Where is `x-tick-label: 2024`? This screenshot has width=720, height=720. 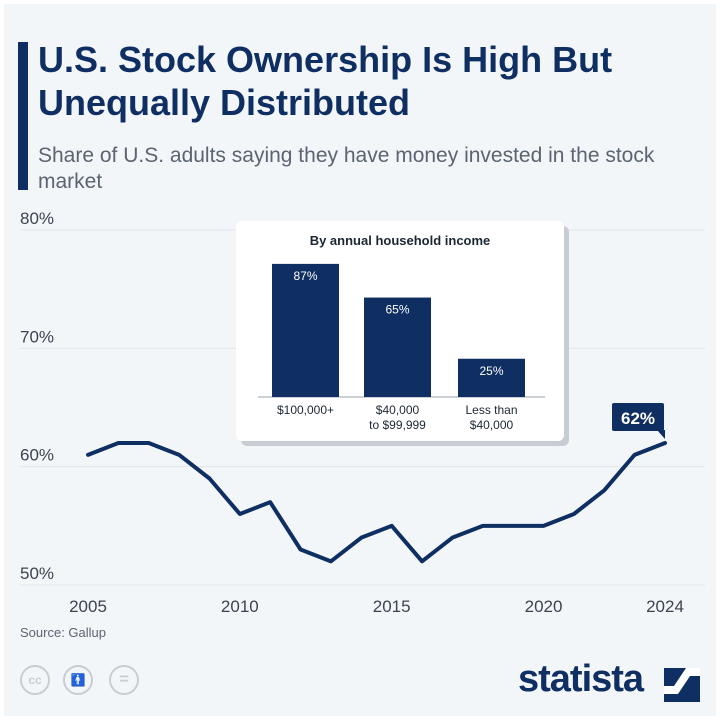 x-tick-label: 2024 is located at coordinates (665, 606).